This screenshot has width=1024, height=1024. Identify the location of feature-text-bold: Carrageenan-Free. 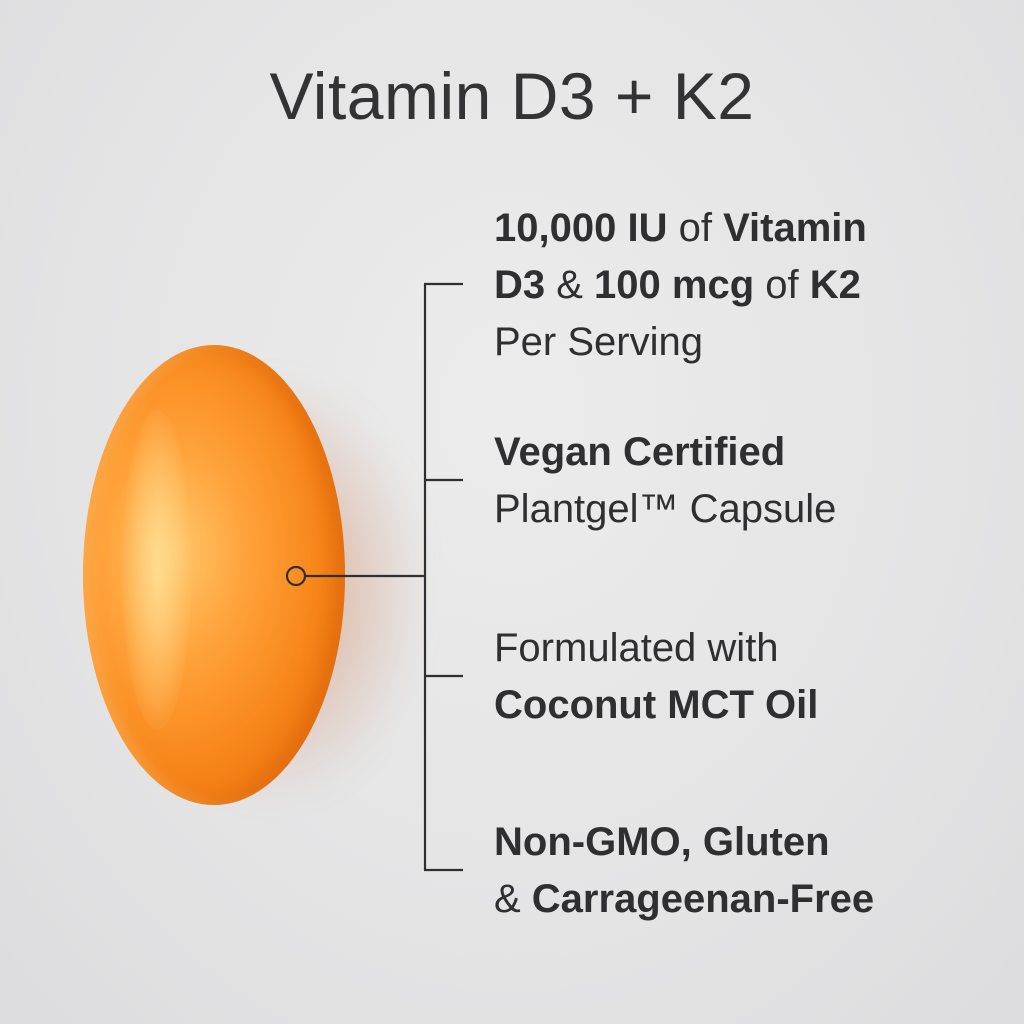
(703, 899).